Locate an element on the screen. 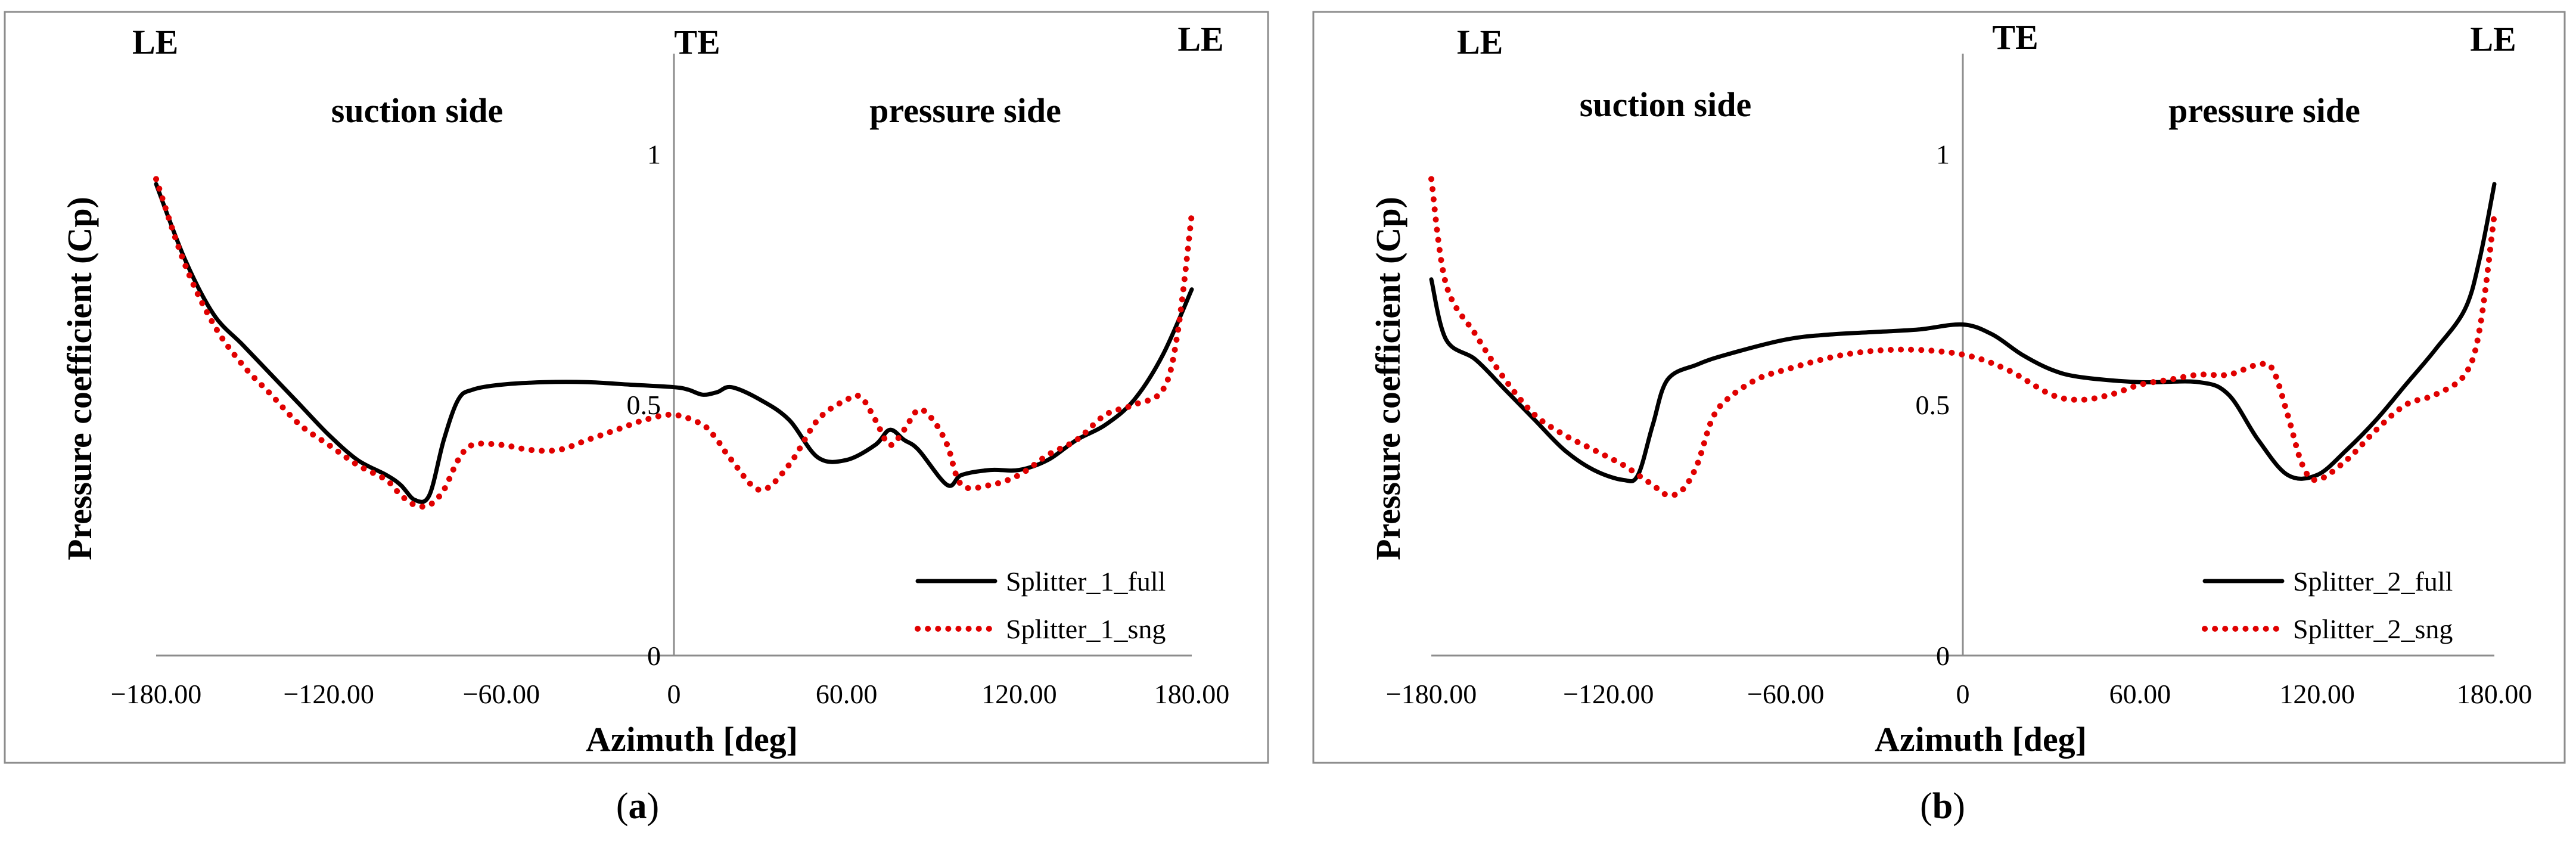 The height and width of the screenshot is (854, 2576). caption-letter: a is located at coordinates (638, 807).